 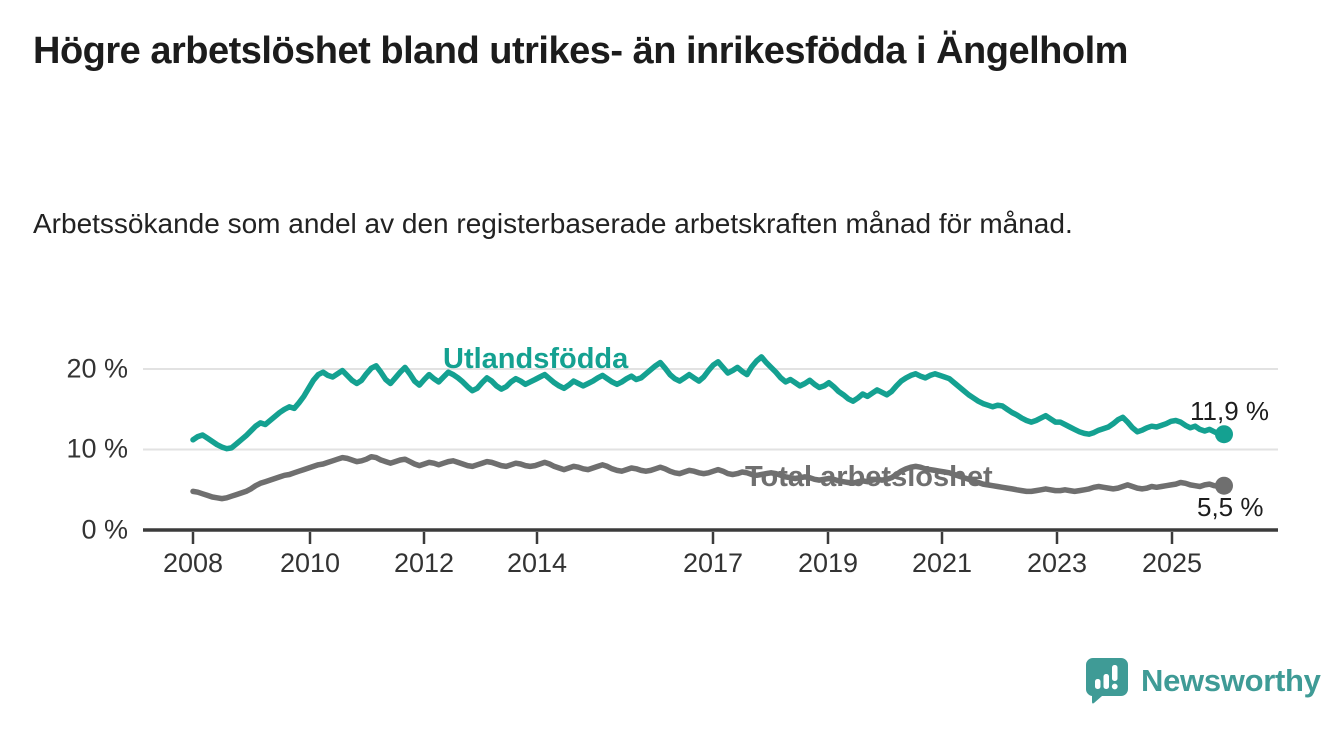 What do you see at coordinates (1224, 434) in the screenshot?
I see `series-end-dot-utlandsfodda` at bounding box center [1224, 434].